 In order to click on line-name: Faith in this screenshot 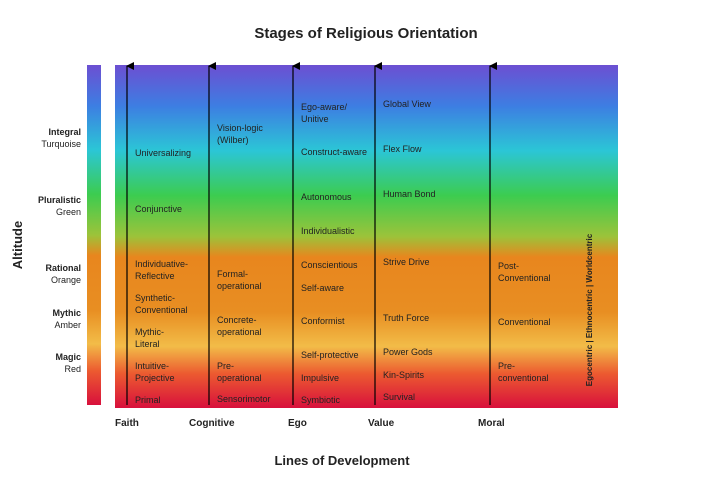, I will do `click(127, 423)`.